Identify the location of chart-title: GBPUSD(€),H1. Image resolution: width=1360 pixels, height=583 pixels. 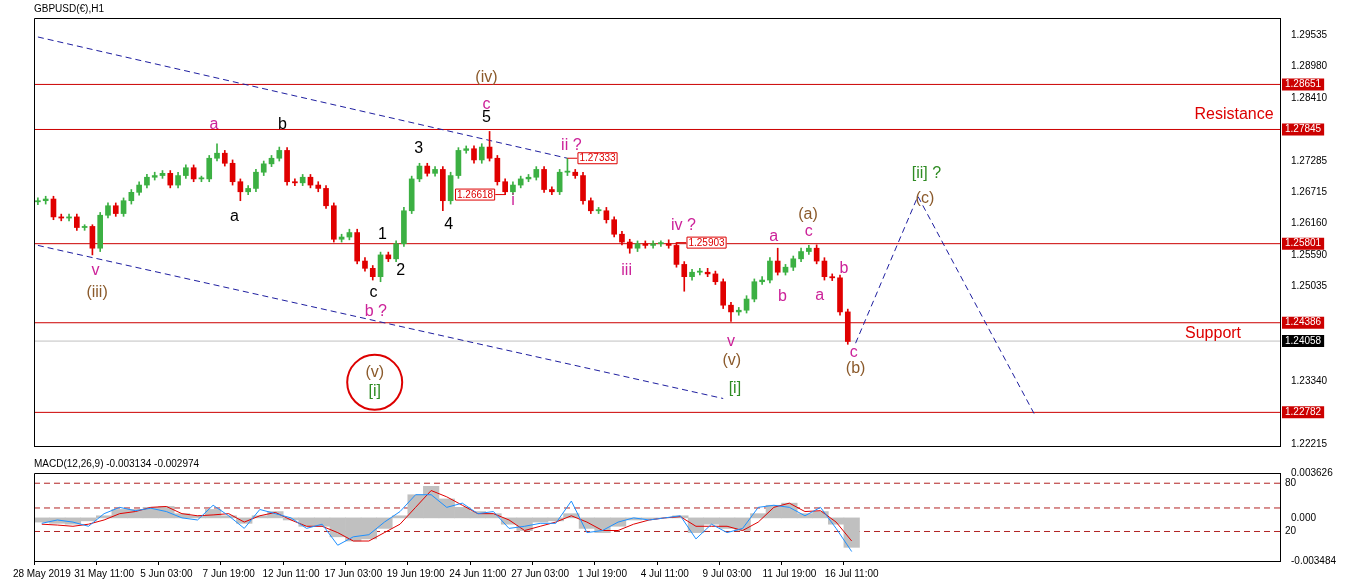
(69, 8).